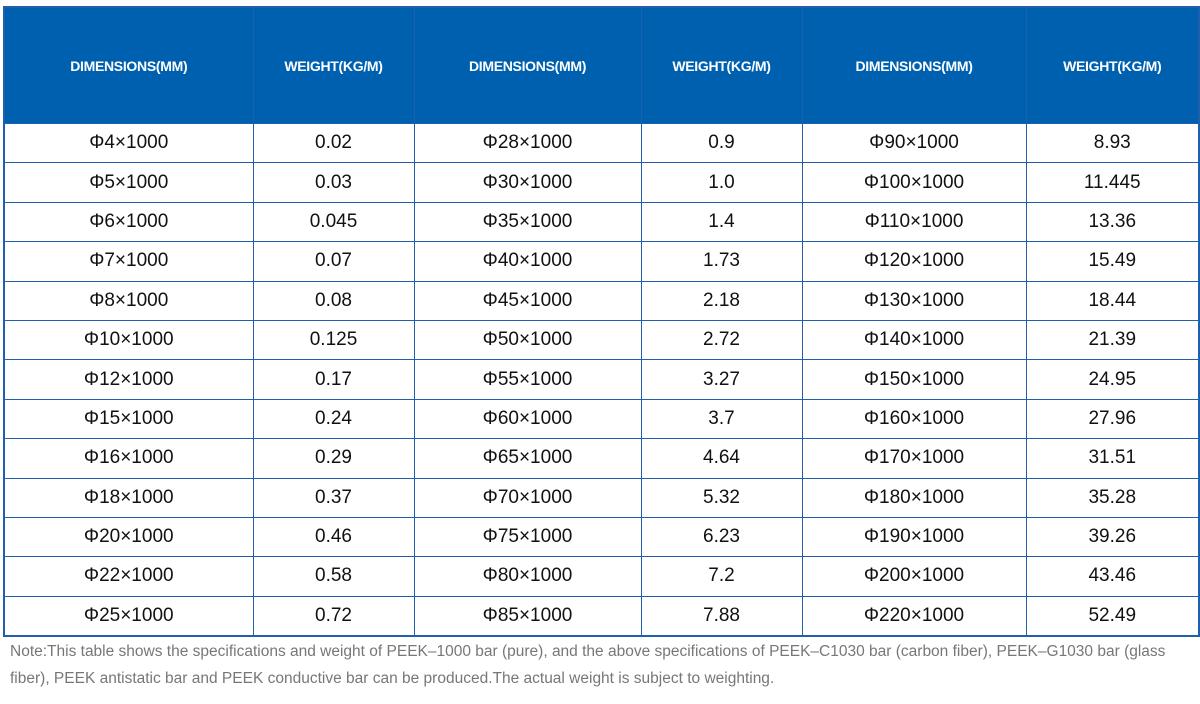 The image size is (1200, 704). I want to click on weight-cell: 15.49, so click(1112, 261).